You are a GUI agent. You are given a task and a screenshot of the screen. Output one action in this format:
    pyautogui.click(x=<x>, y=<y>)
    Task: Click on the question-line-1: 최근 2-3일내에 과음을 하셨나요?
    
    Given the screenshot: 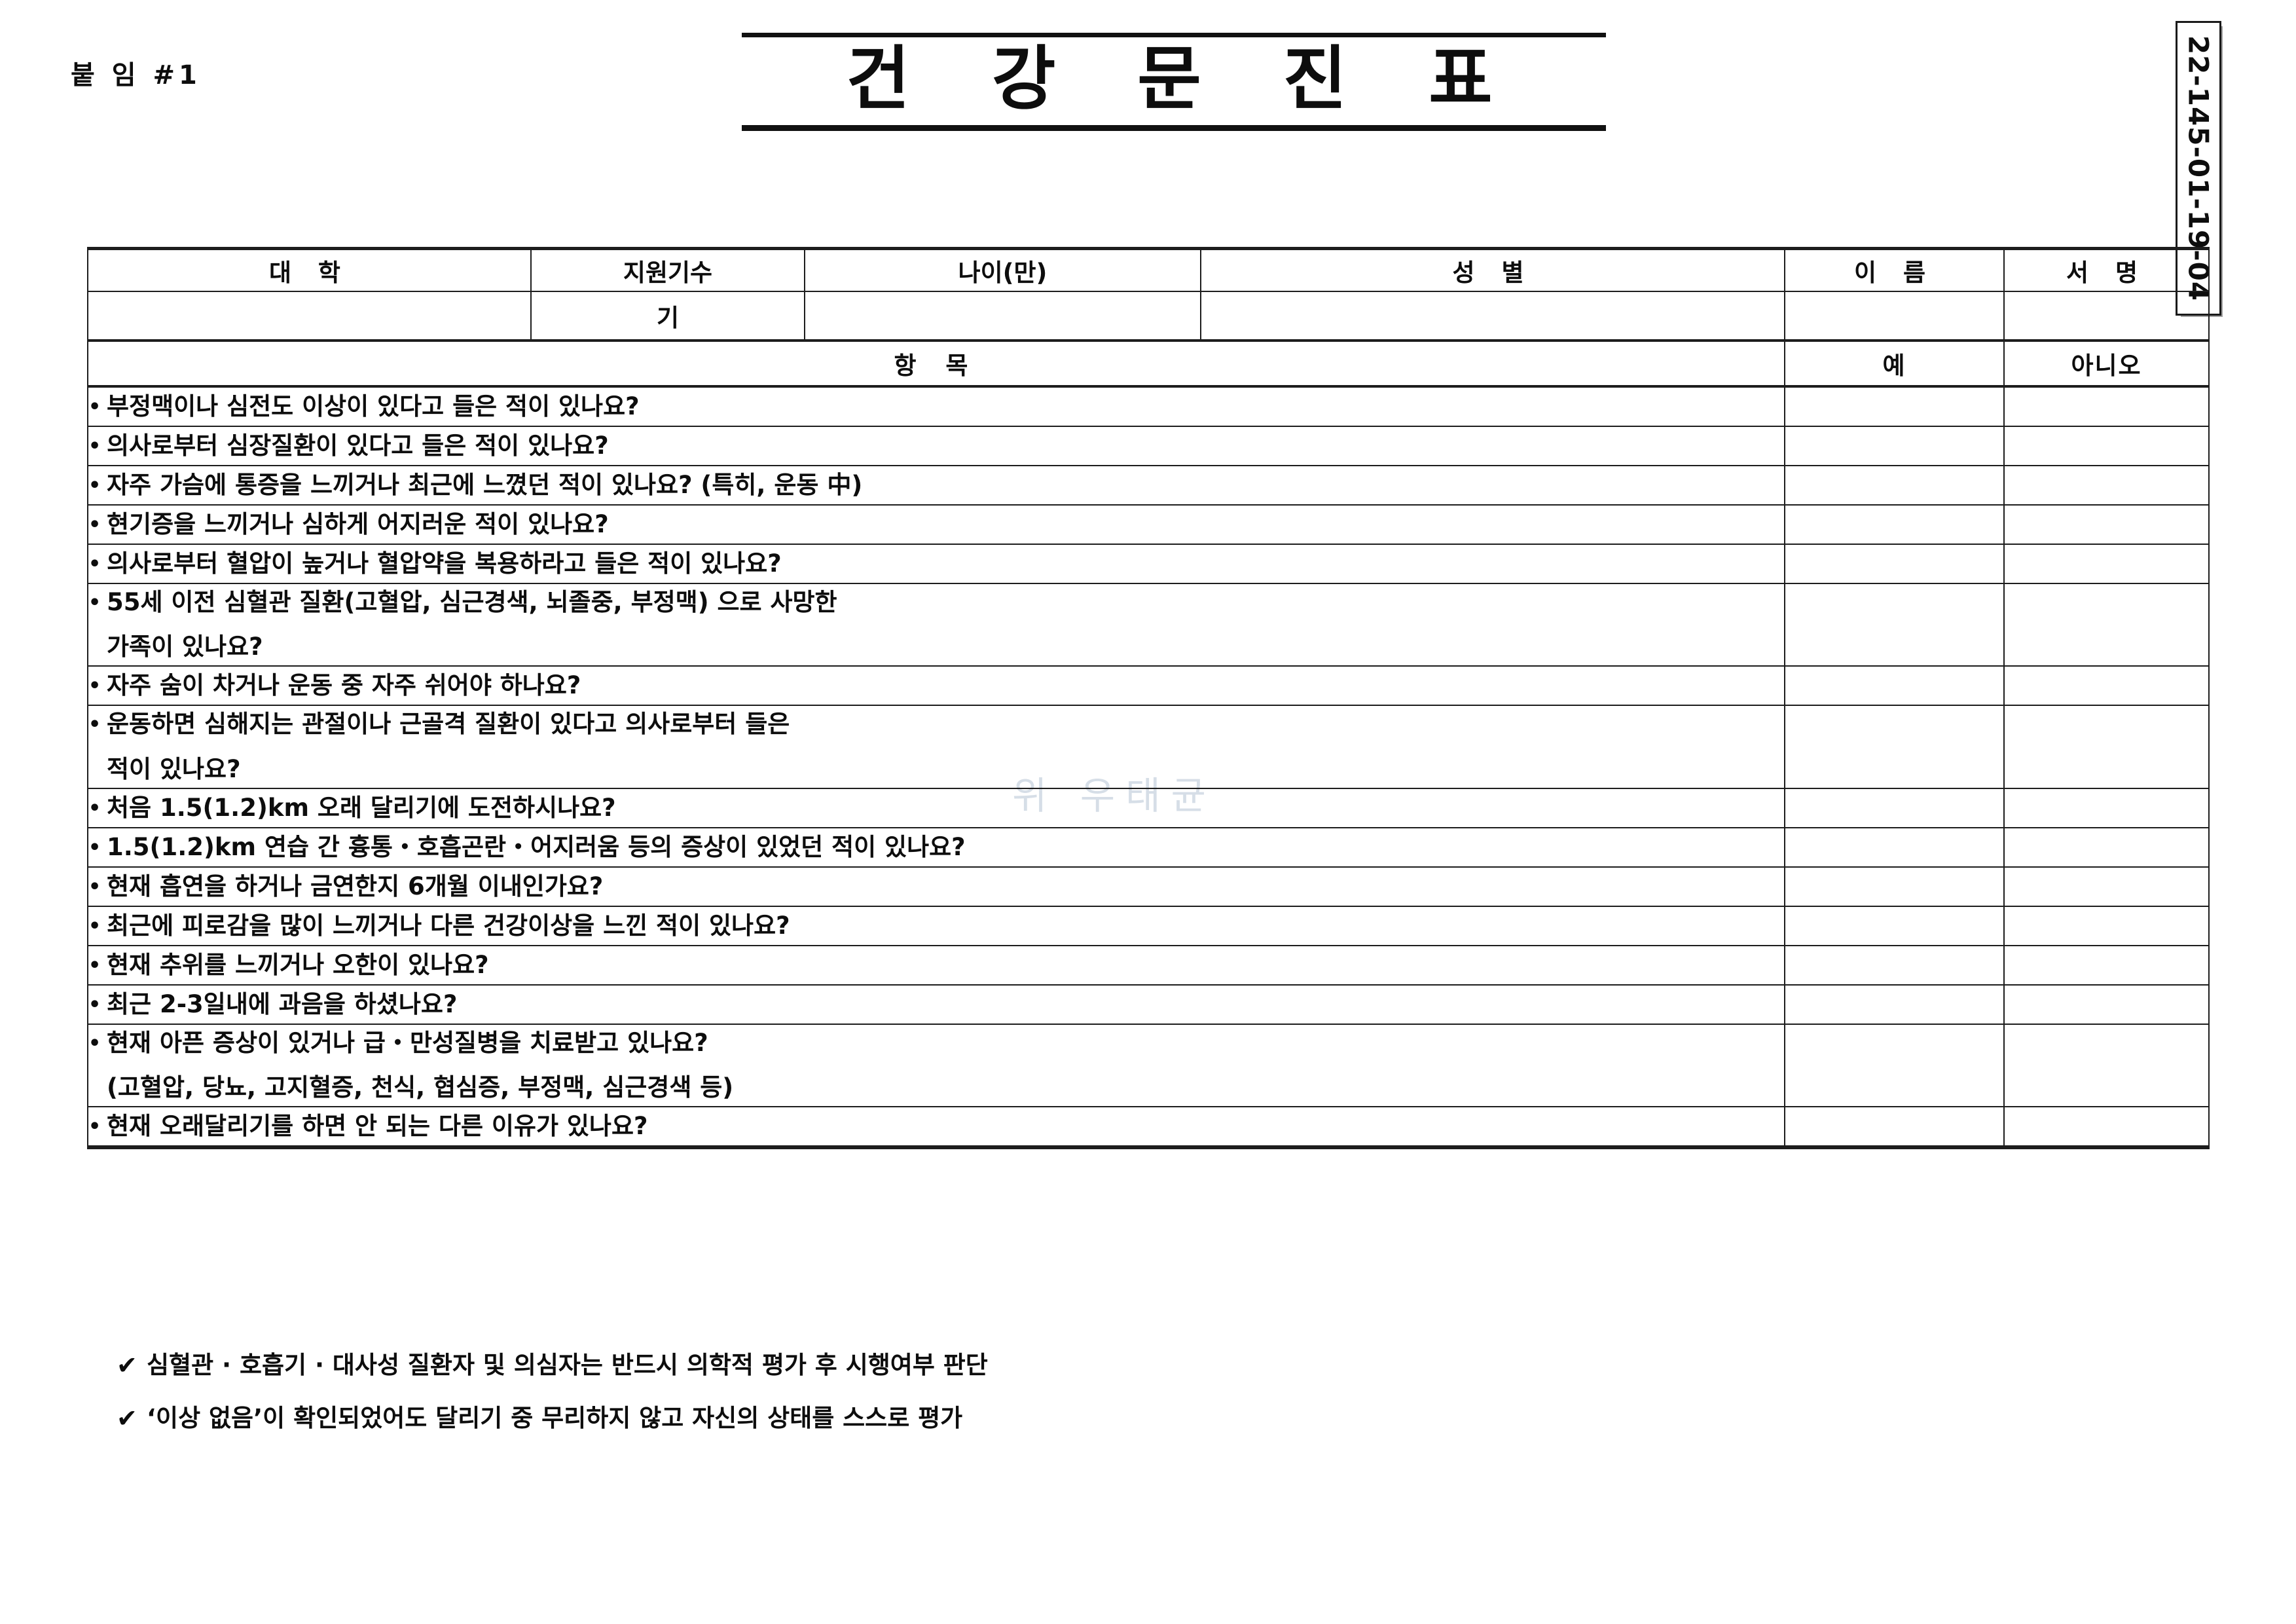 What is the action you would take?
    pyautogui.click(x=282, y=1003)
    